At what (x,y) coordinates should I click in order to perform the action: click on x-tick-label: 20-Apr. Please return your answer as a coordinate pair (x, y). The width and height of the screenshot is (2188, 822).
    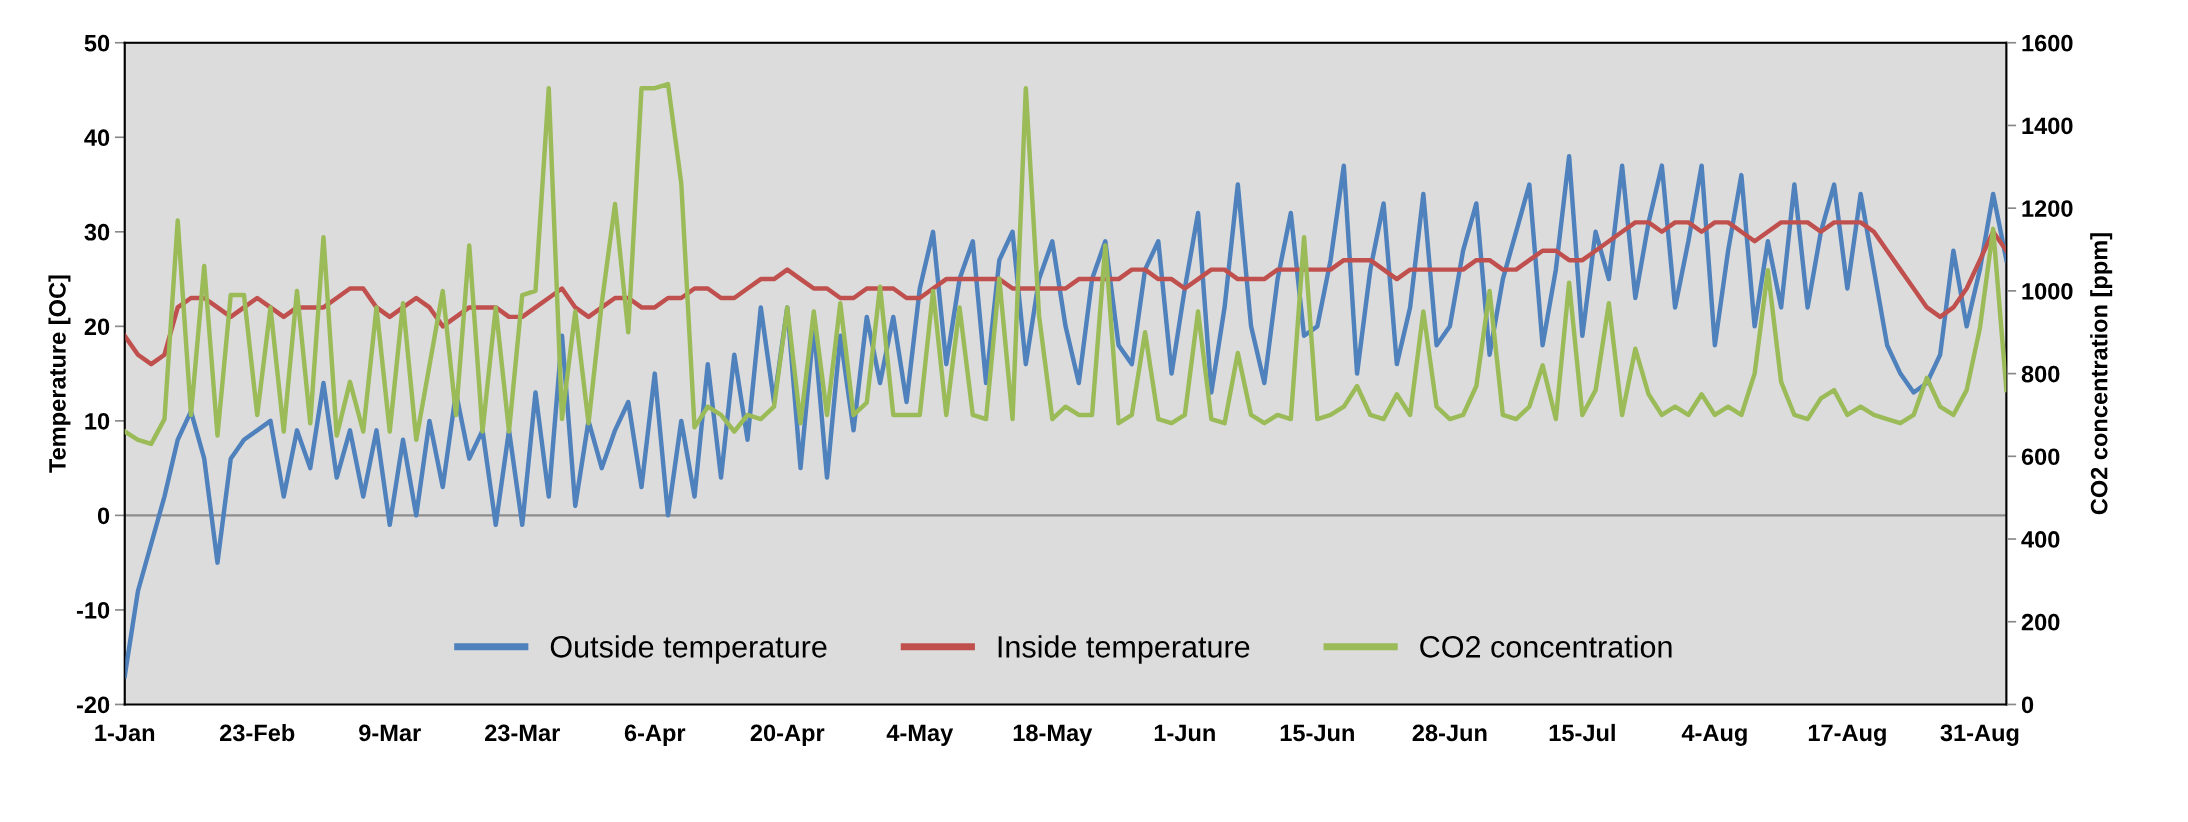
    Looking at the image, I should click on (787, 735).